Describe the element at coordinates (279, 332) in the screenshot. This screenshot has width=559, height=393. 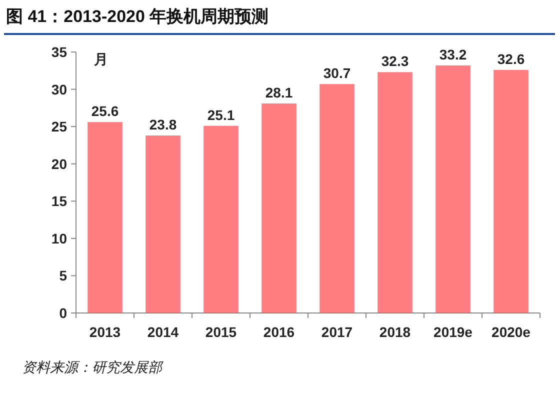
I see `x-tick-label: 2016` at that location.